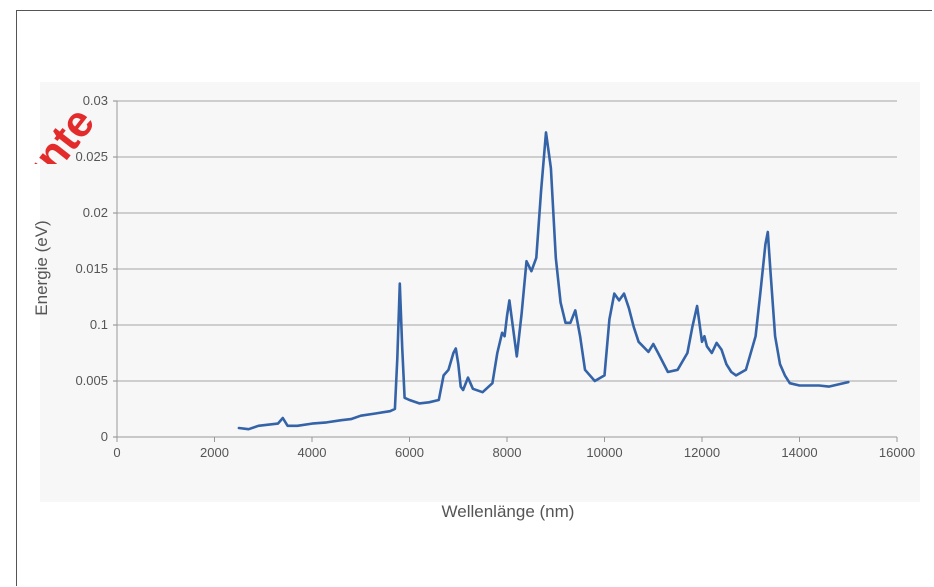 The image size is (934, 587). What do you see at coordinates (507, 452) in the screenshot?
I see `x-tick-label: 8000` at bounding box center [507, 452].